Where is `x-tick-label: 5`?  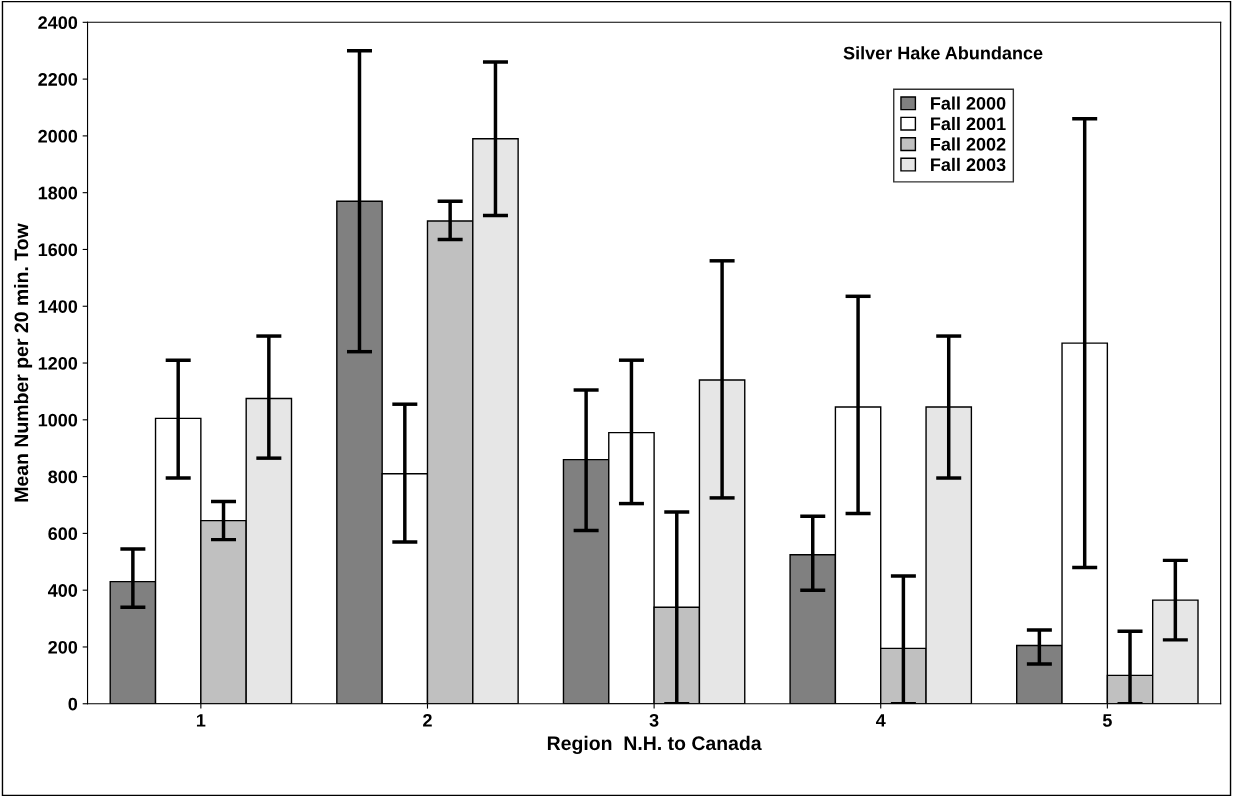 x-tick-label: 5 is located at coordinates (1107, 720).